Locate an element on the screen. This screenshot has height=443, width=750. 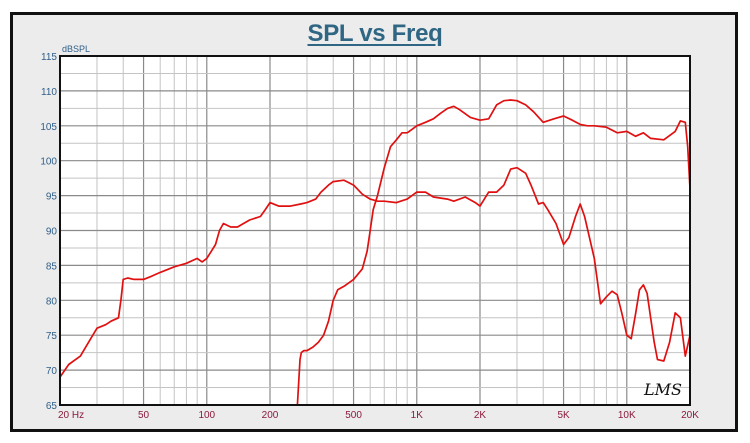
y-tick-label: 85 is located at coordinates (52, 266).